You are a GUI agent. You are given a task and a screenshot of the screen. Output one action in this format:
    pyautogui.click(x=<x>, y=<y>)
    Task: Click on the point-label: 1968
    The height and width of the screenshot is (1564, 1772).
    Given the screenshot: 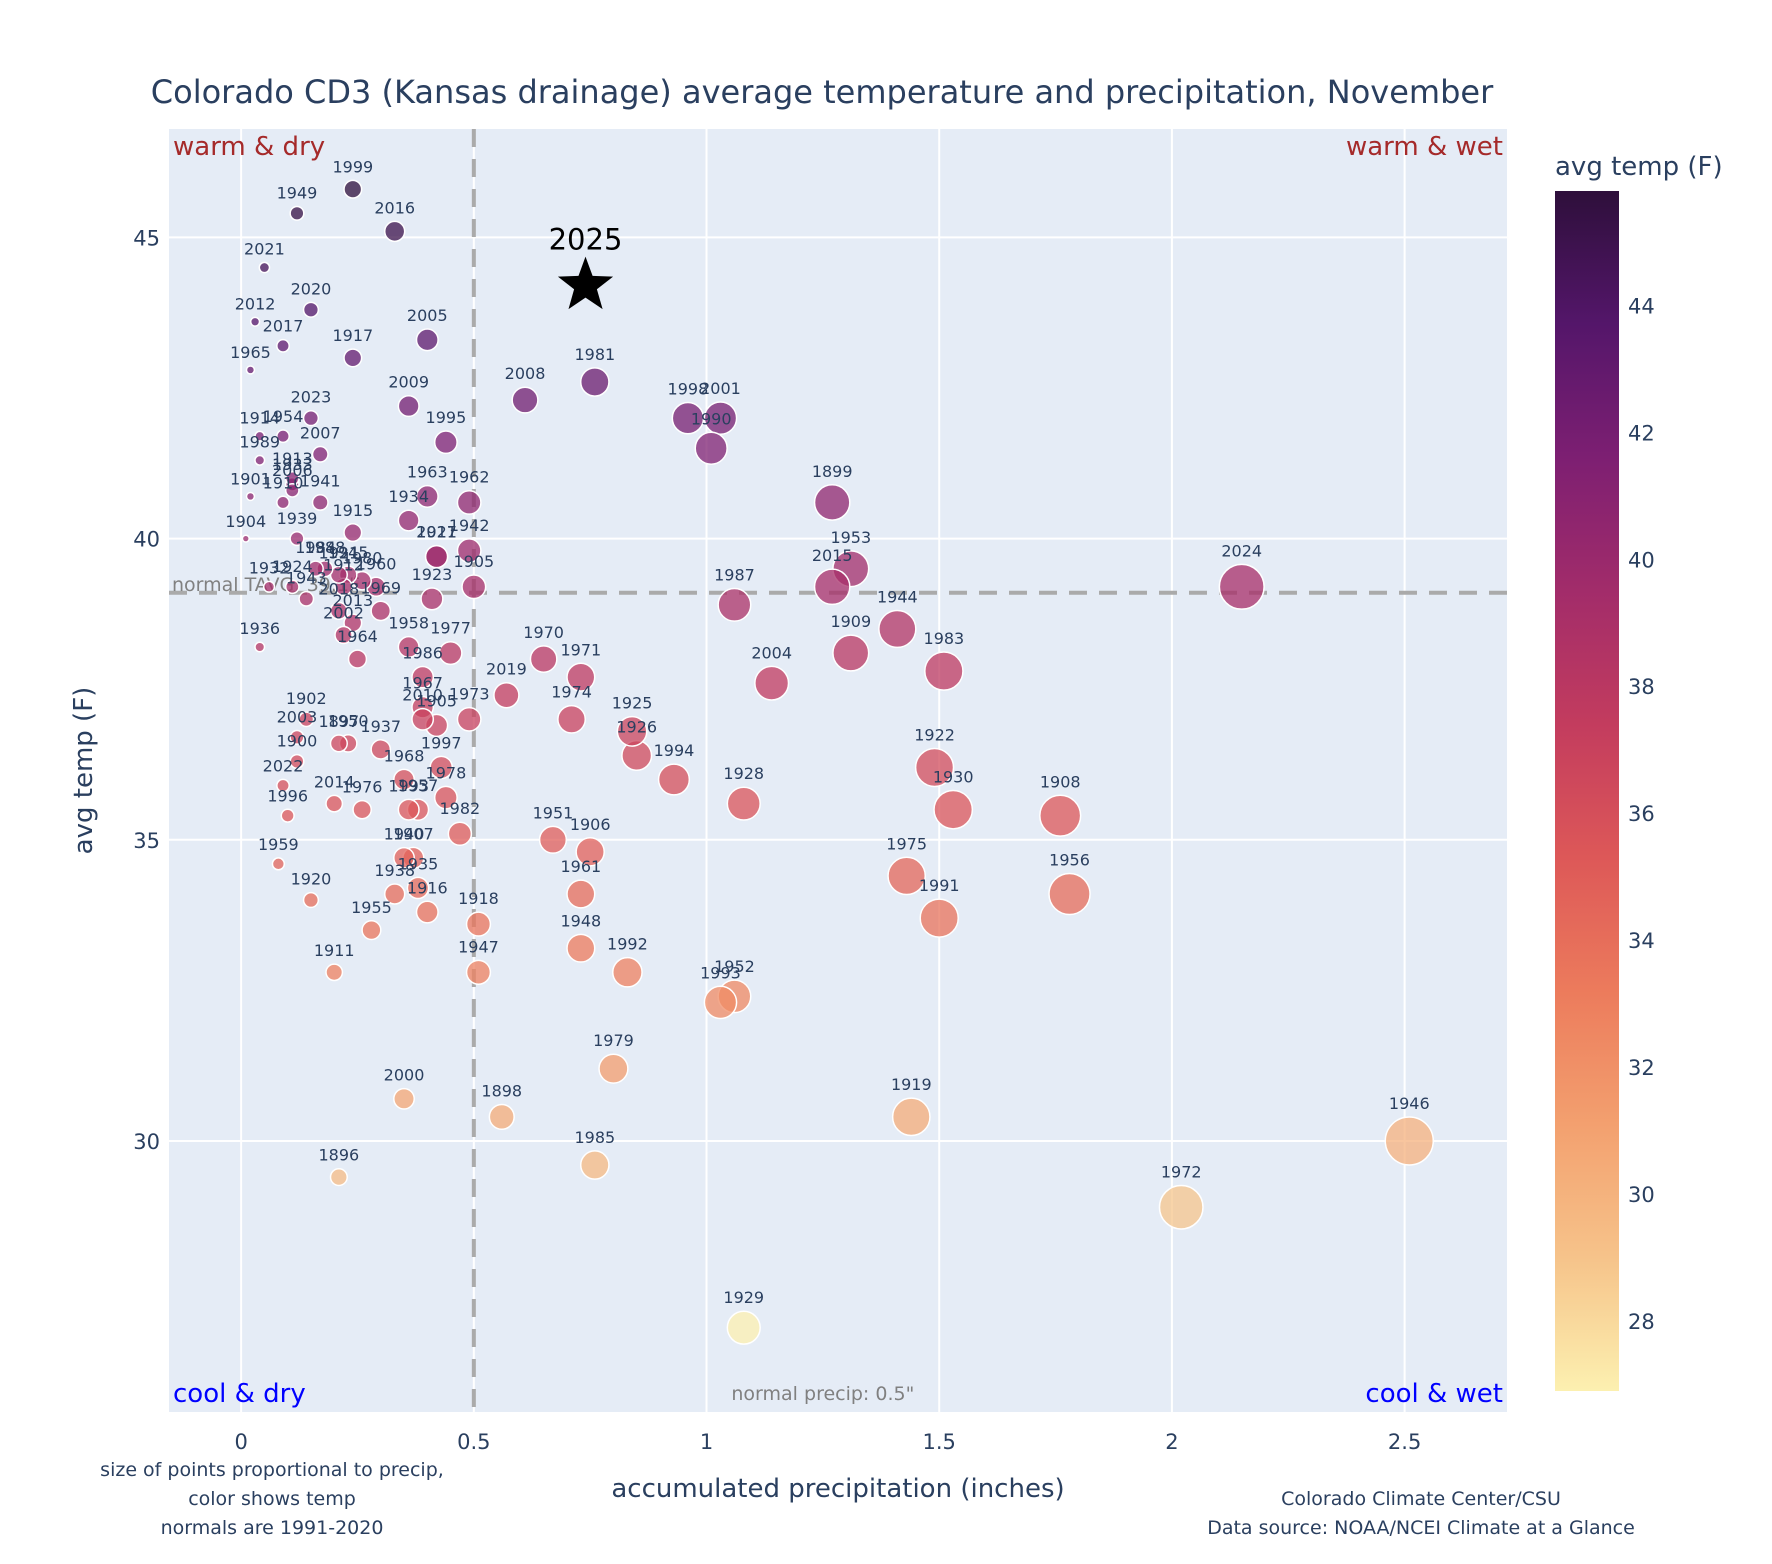 What is the action you would take?
    pyautogui.click(x=404, y=755)
    